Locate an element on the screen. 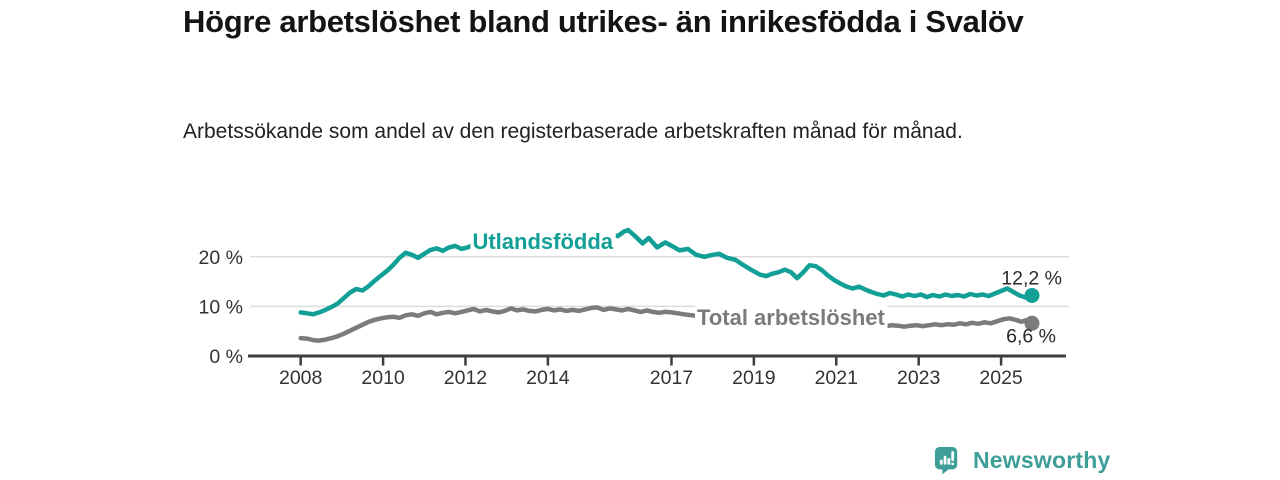 The height and width of the screenshot is (480, 1280). x-tick-label: 2012 is located at coordinates (465, 378).